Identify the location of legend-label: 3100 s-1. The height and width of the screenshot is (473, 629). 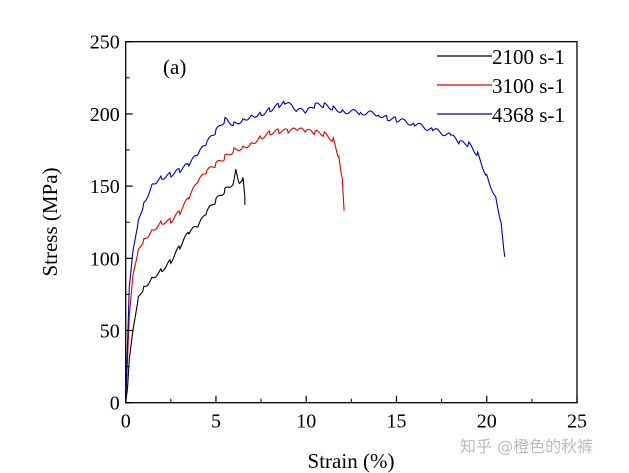
(528, 86).